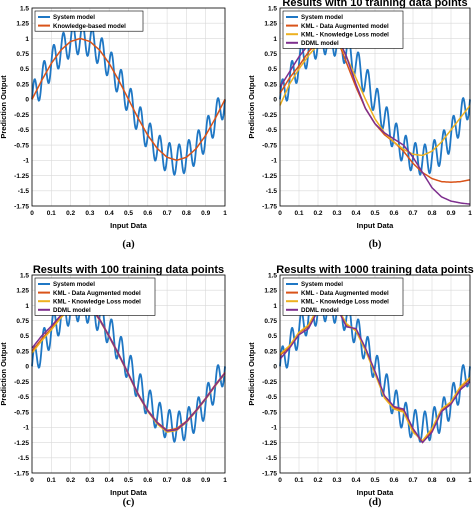 This screenshot has height=513, width=474. I want to click on y-tick-label: 0.5, so click(272, 69).